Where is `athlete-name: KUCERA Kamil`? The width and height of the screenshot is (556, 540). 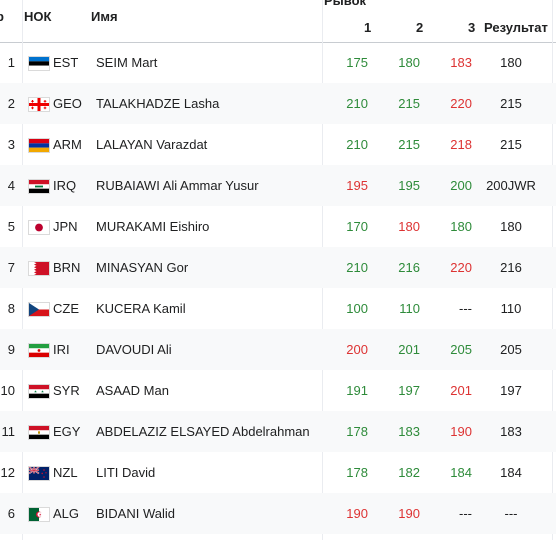 athlete-name: KUCERA Kamil is located at coordinates (141, 308).